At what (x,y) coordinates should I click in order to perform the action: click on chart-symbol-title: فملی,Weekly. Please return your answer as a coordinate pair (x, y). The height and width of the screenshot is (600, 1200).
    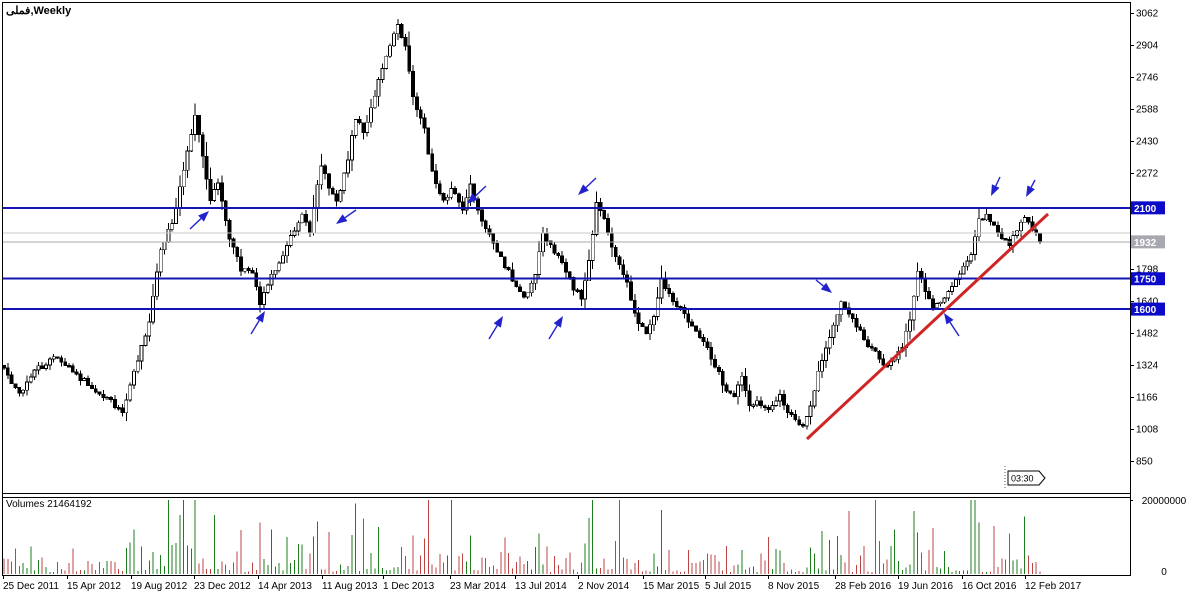
    Looking at the image, I should click on (39, 11).